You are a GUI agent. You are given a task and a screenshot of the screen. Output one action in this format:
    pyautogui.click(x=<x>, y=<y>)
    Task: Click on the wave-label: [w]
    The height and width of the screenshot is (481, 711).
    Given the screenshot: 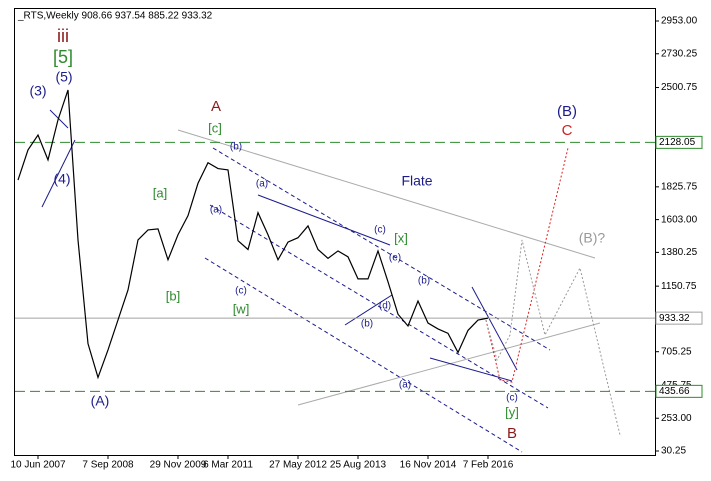 What is the action you would take?
    pyautogui.click(x=241, y=308)
    